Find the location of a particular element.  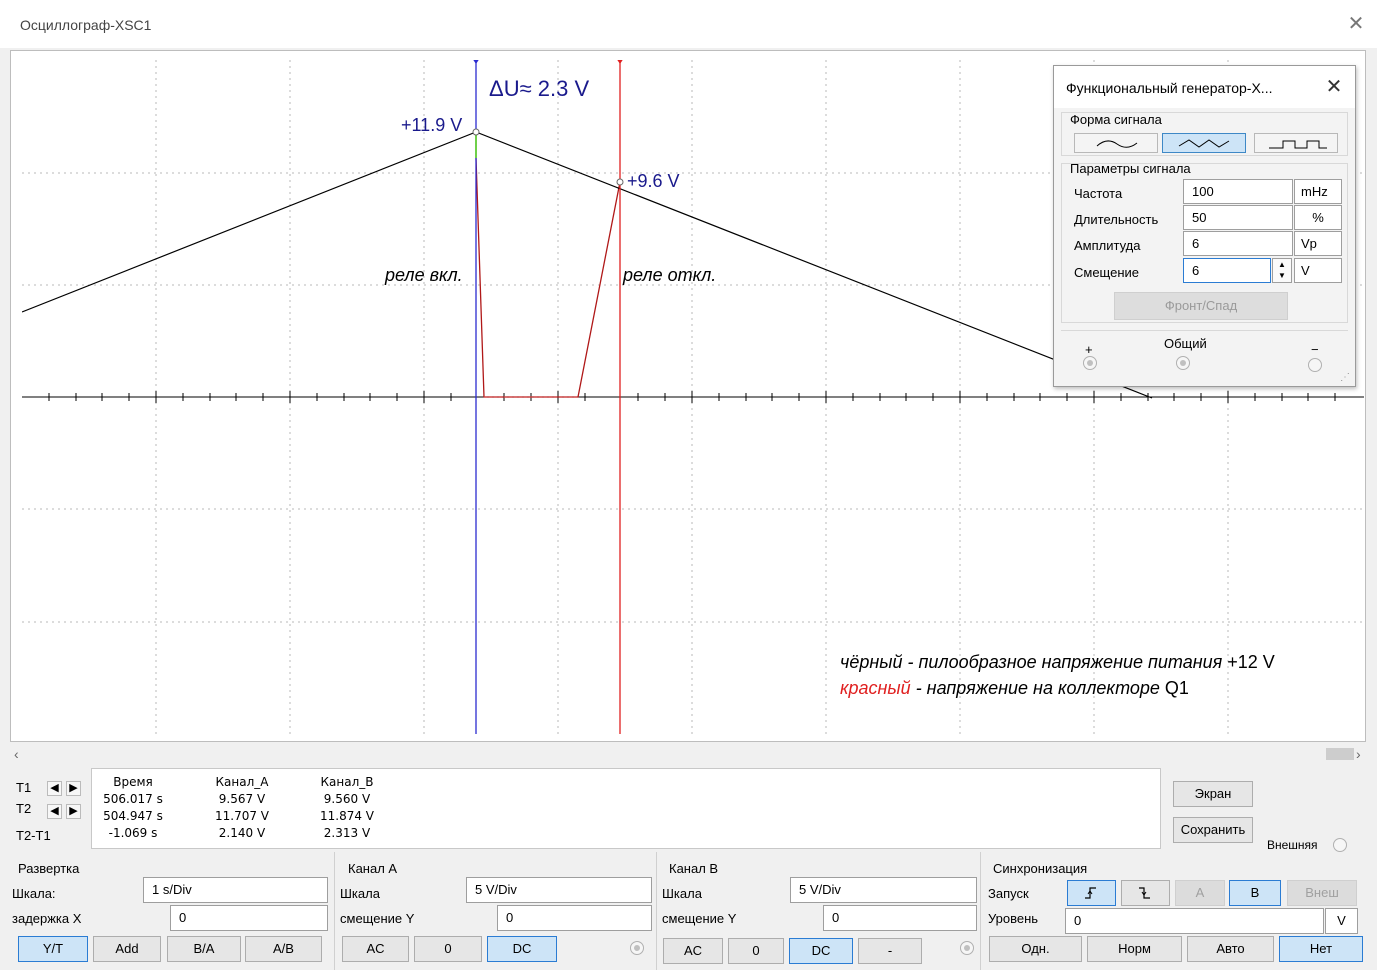

channel-a-offset-label: смещение Y is located at coordinates (377, 918).